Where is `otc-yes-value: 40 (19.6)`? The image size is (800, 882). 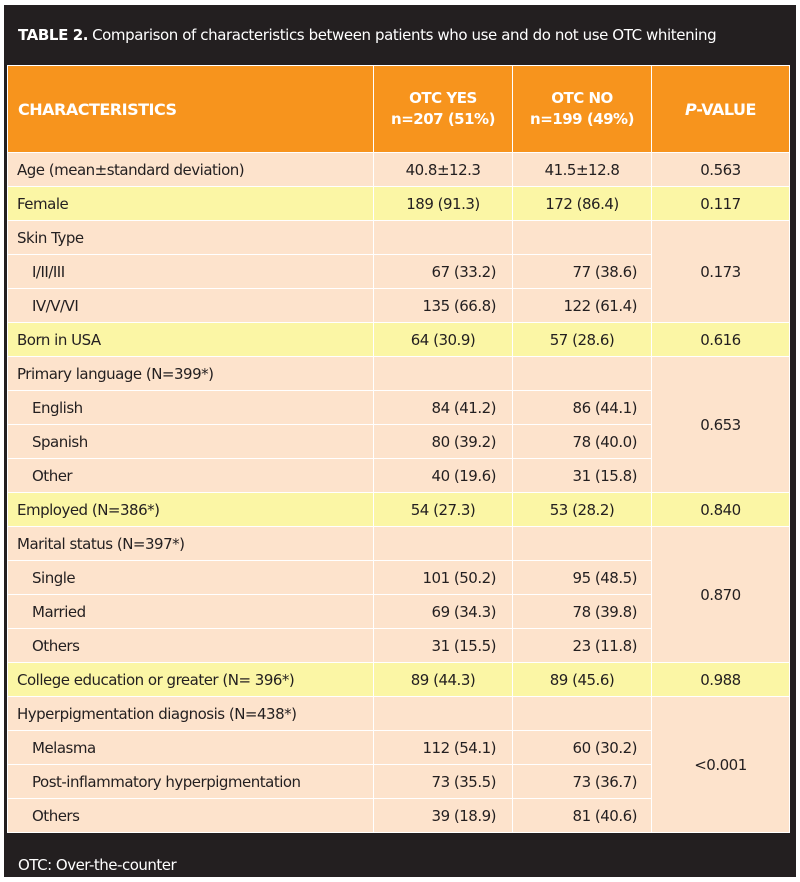
otc-yes-value: 40 (19.6) is located at coordinates (443, 475).